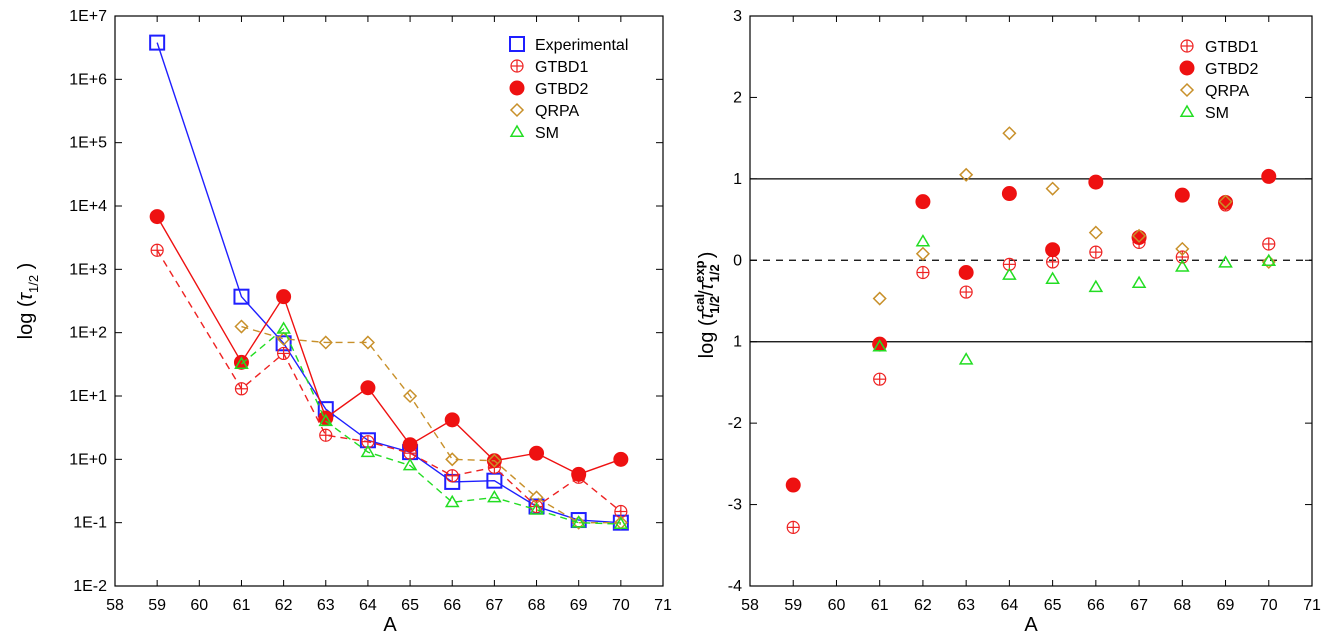 The height and width of the screenshot is (638, 1337). What do you see at coordinates (707, 338) in the screenshot?
I see `right-y-axis-title-main: log (` at bounding box center [707, 338].